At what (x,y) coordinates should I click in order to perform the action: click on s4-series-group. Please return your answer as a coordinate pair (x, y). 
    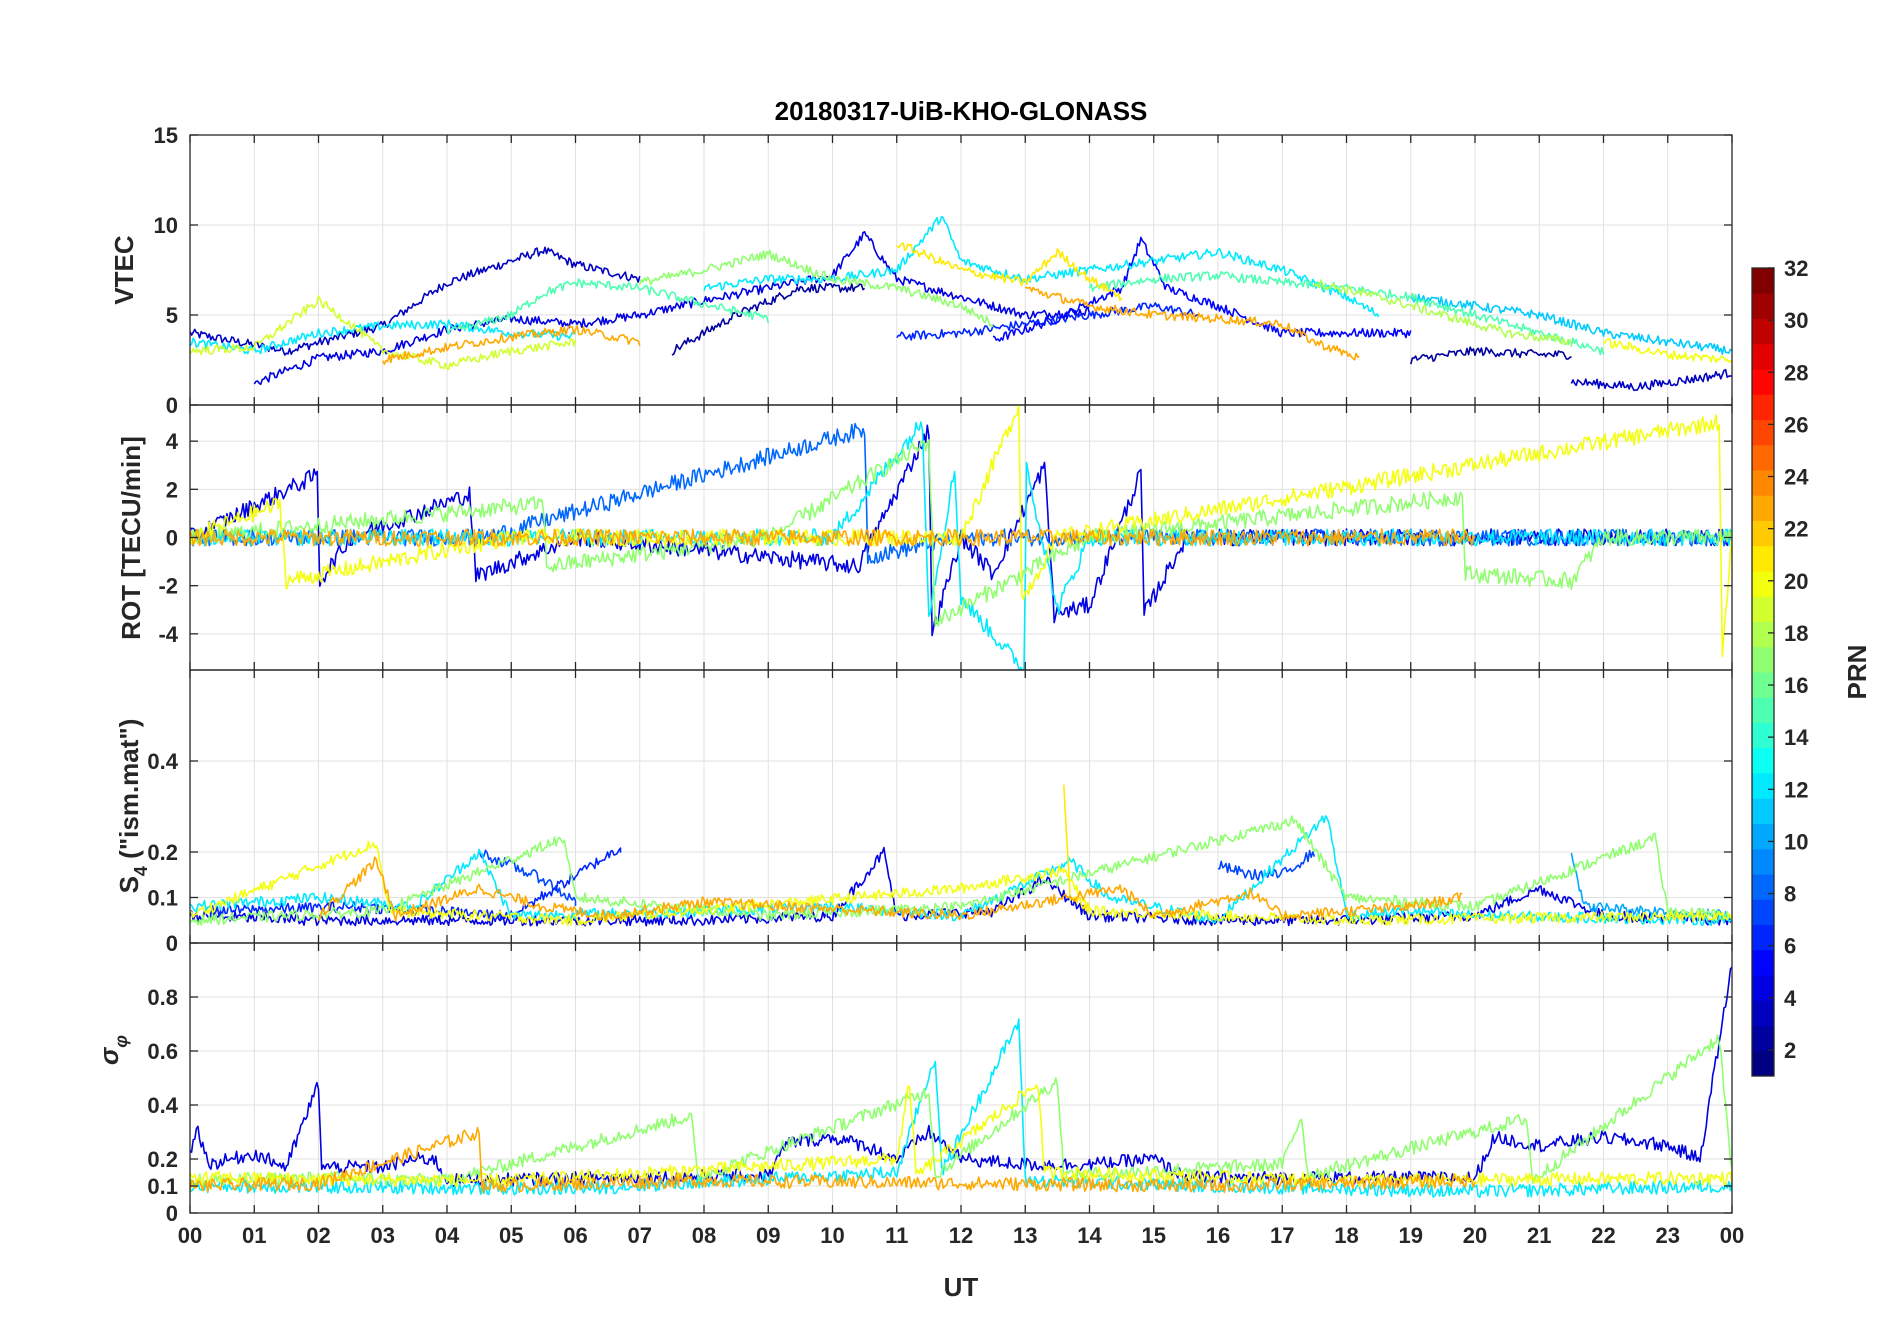
    Looking at the image, I should click on (961, 855).